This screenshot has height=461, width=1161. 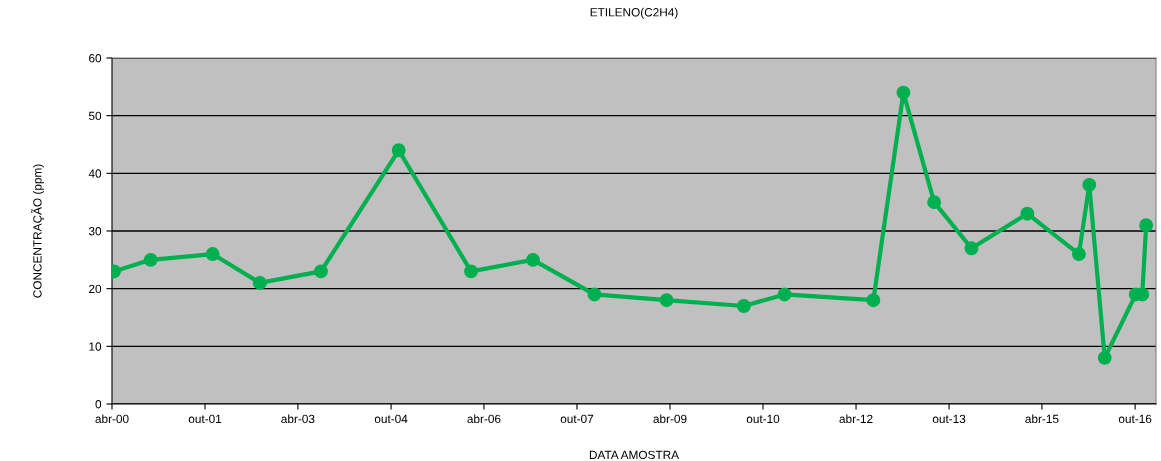 I want to click on y-tick-label: 50, so click(x=95, y=116).